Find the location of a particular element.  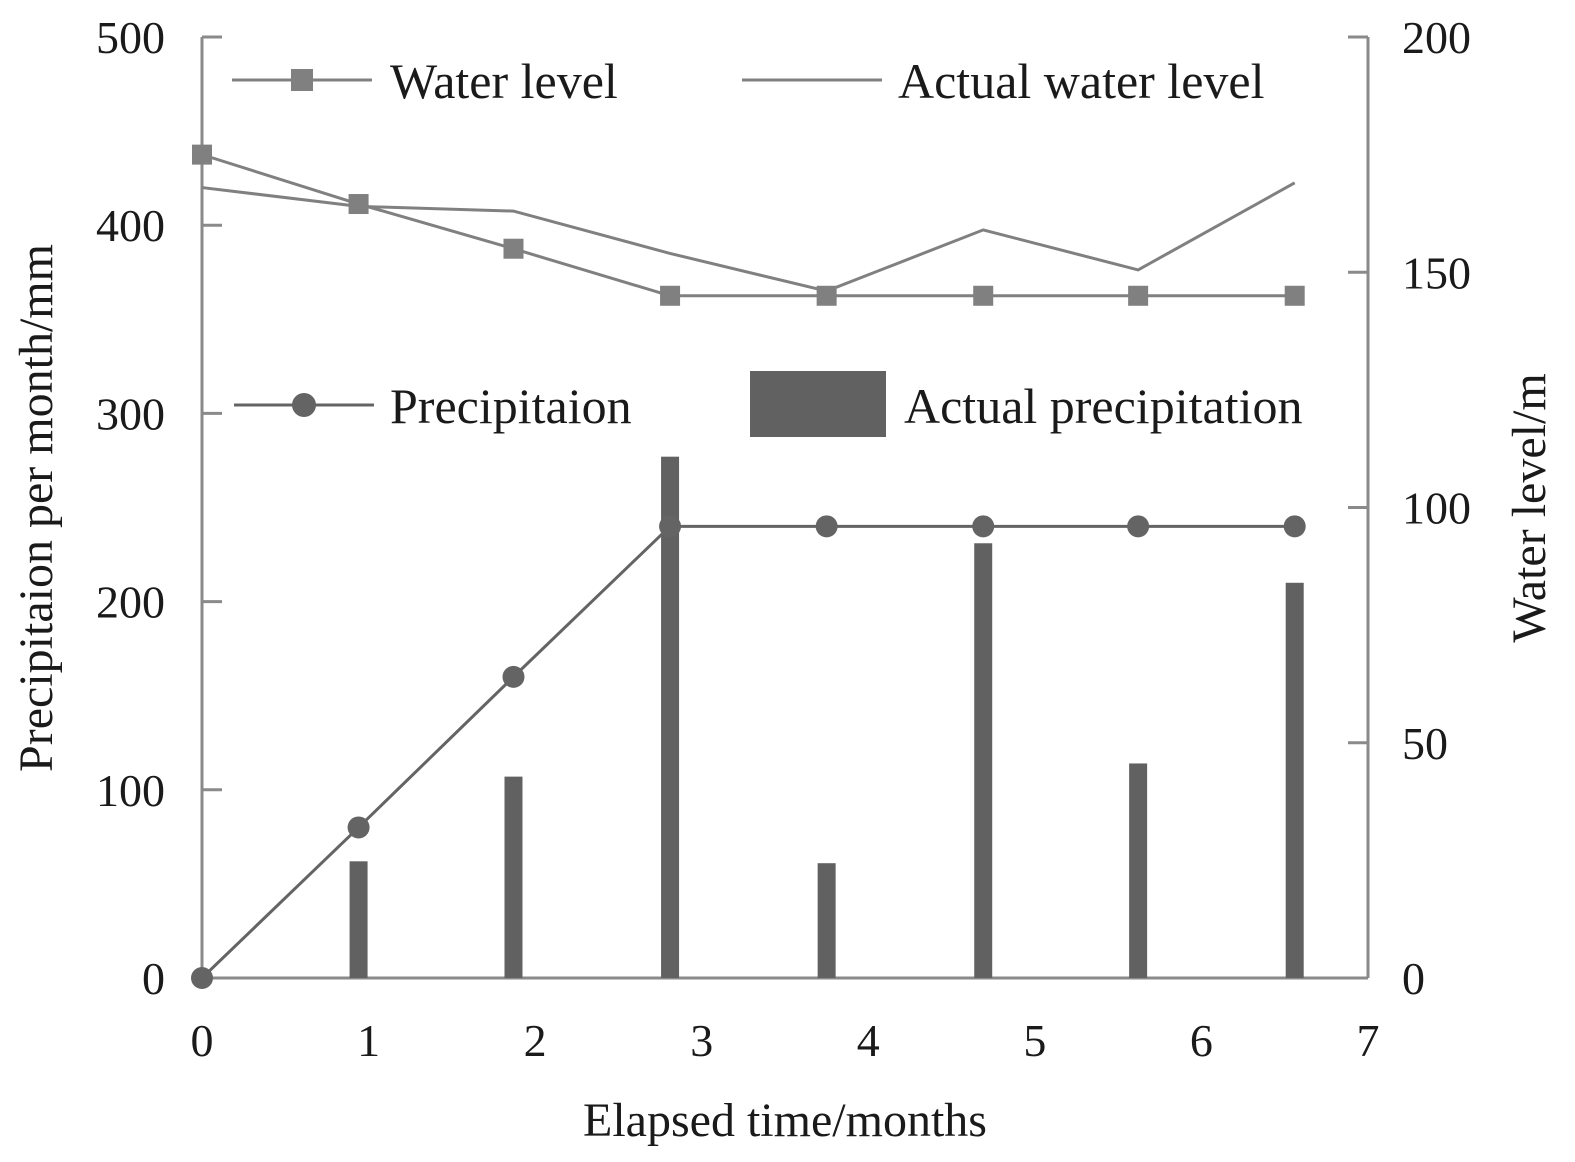

y-right-tick-label: 150 is located at coordinates (1436, 272).